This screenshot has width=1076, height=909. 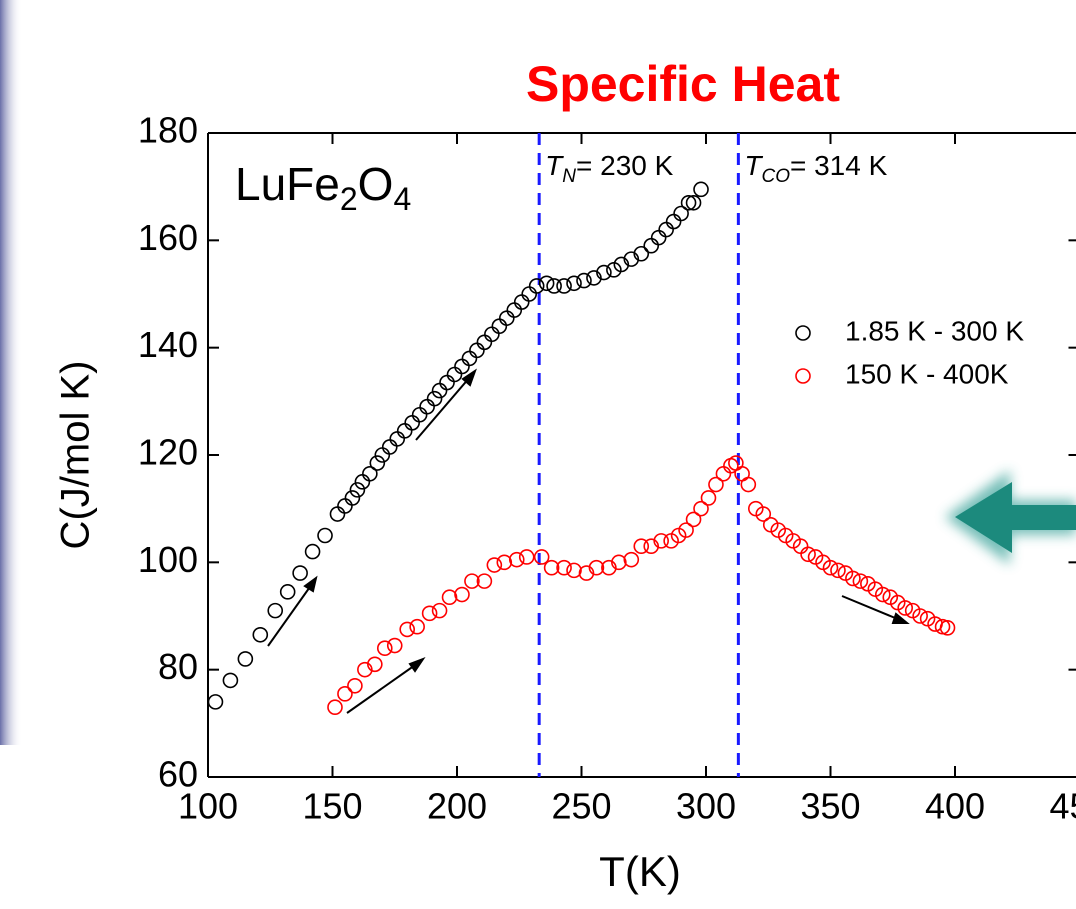 I want to click on legend-marker, so click(x=803, y=333).